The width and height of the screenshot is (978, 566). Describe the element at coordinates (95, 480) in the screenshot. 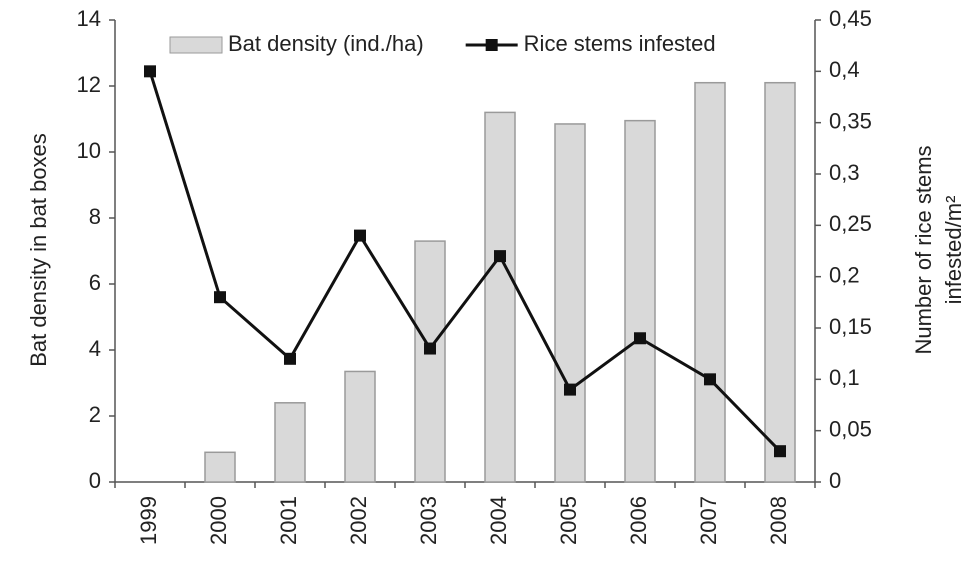

I see `y-tick-label: 0` at that location.